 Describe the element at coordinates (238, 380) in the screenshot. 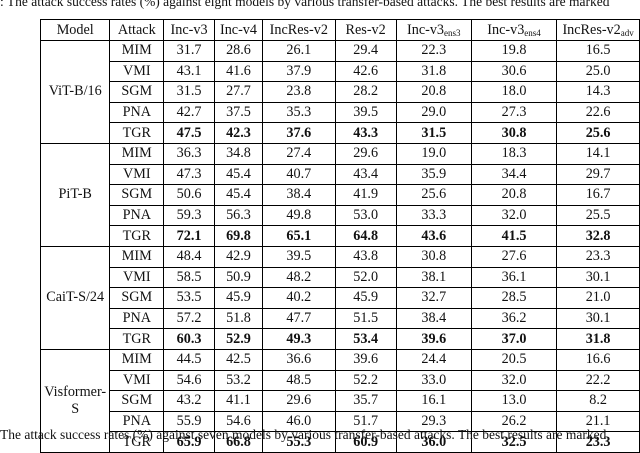

I see `success-rate-cell: 53.2` at that location.